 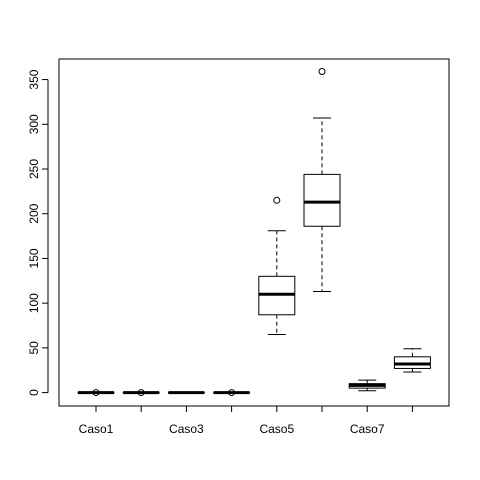 What do you see at coordinates (367, 385) in the screenshot?
I see `box-caso7` at bounding box center [367, 385].